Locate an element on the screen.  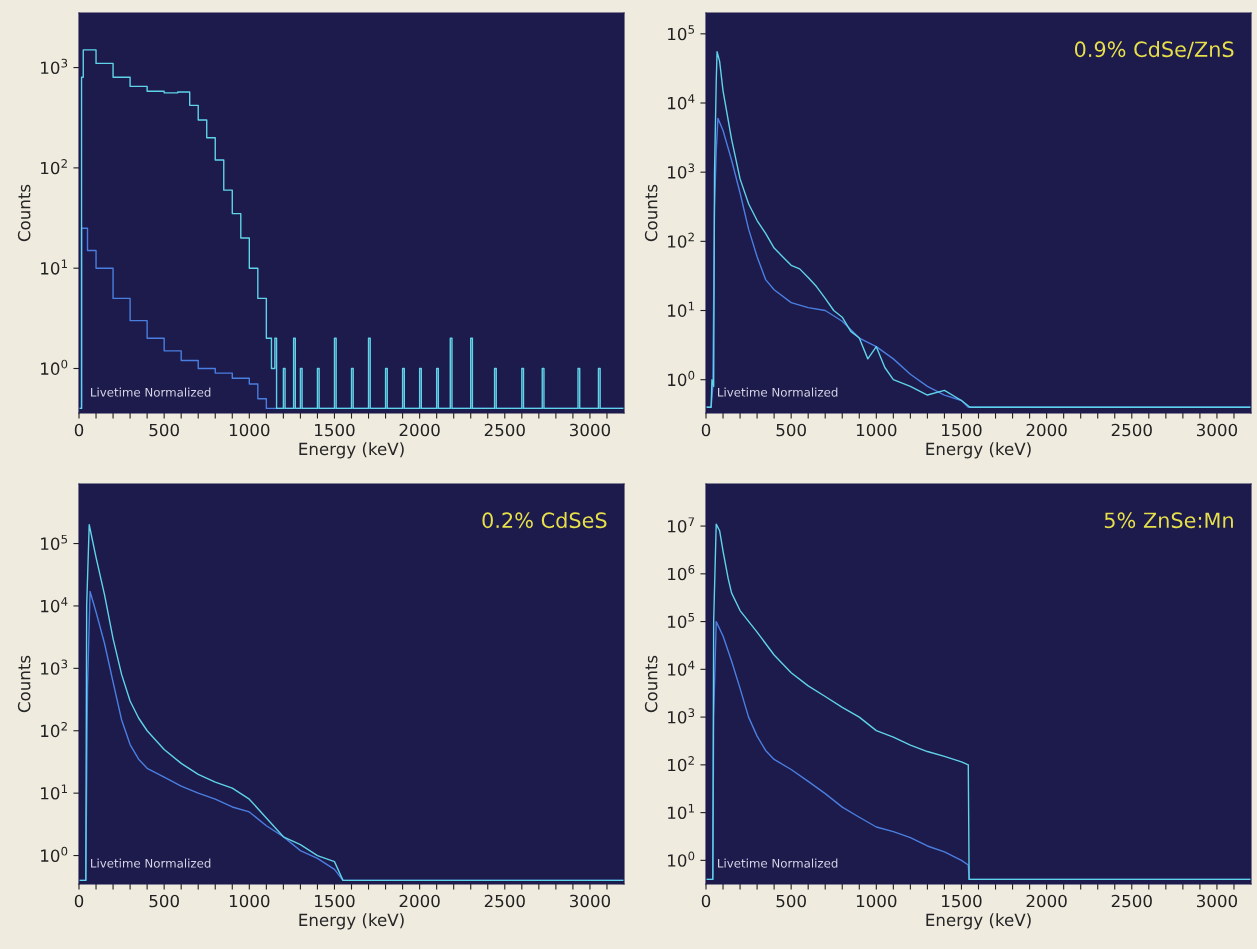
annotation: 5% ZnSe:Mn is located at coordinates (1168, 520).